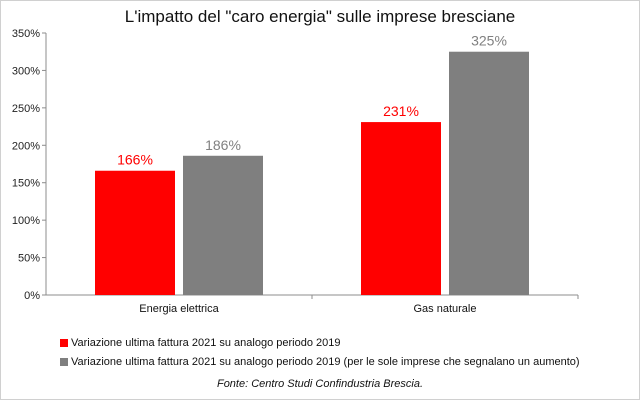  I want to click on y-tick-label: 300%, so click(26, 71).